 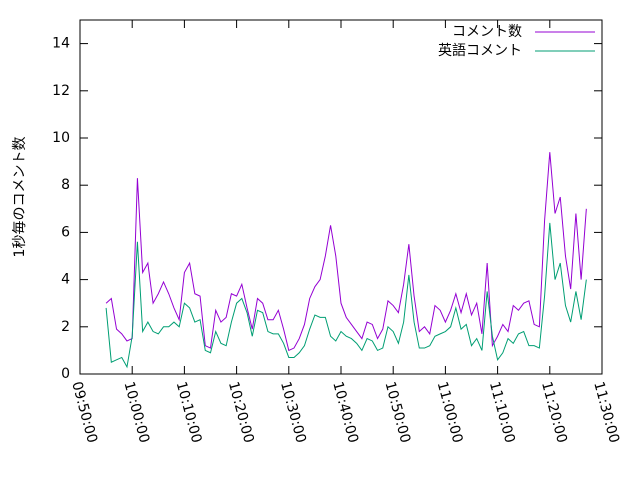 I want to click on y-tick-label: 6, so click(x=65, y=232).